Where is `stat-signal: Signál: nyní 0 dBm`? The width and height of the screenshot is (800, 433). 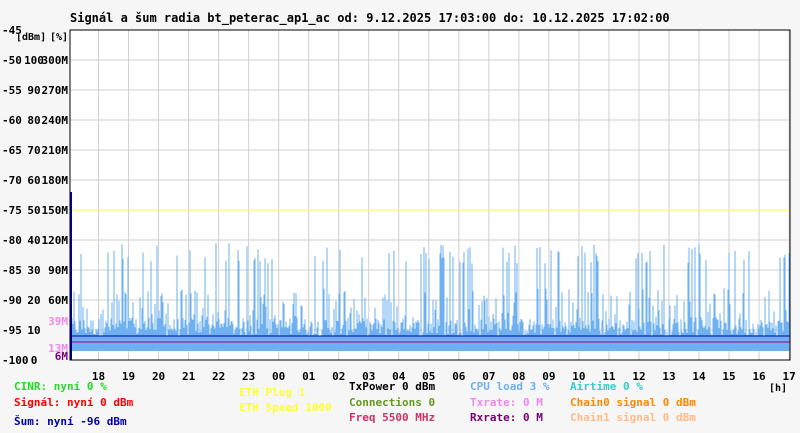
stat-signal: Signál: nyní 0 dBm is located at coordinates (74, 402).